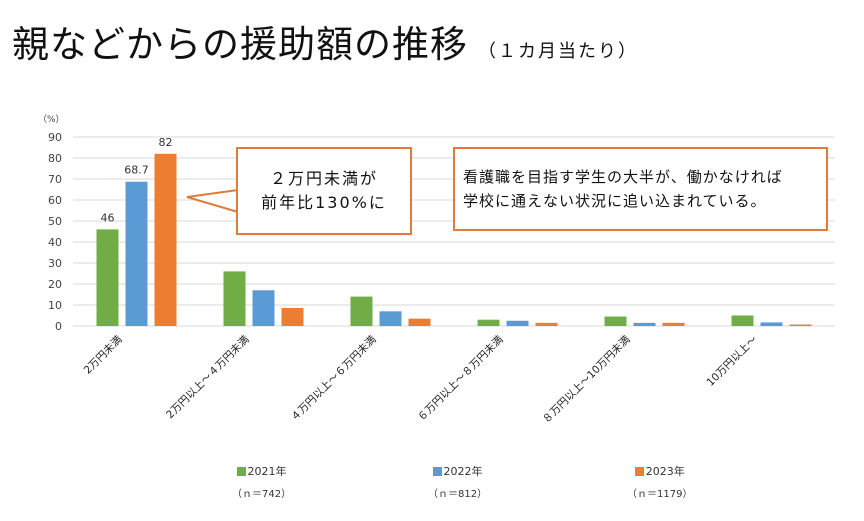 The width and height of the screenshot is (864, 521). Describe the element at coordinates (457, 481) in the screenshot. I see `legend-item-2022: 2022年 （ｎ＝812）` at that location.